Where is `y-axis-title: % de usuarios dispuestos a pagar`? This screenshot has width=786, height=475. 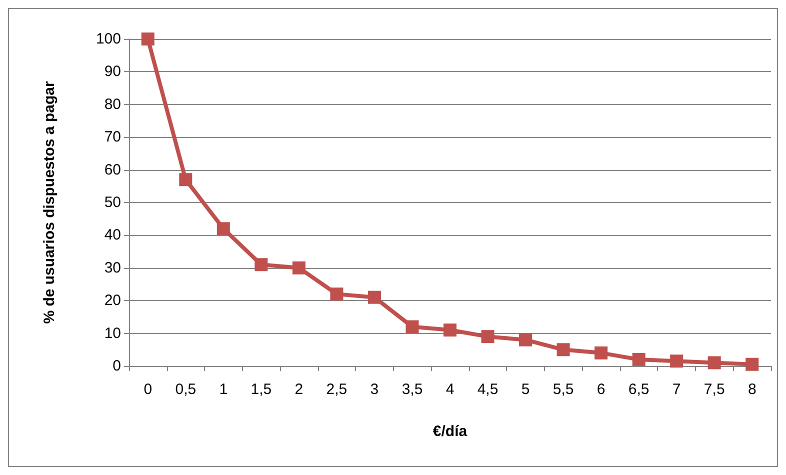
y-axis-title: % de usuarios dispuestos a pagar is located at coordinates (49, 202).